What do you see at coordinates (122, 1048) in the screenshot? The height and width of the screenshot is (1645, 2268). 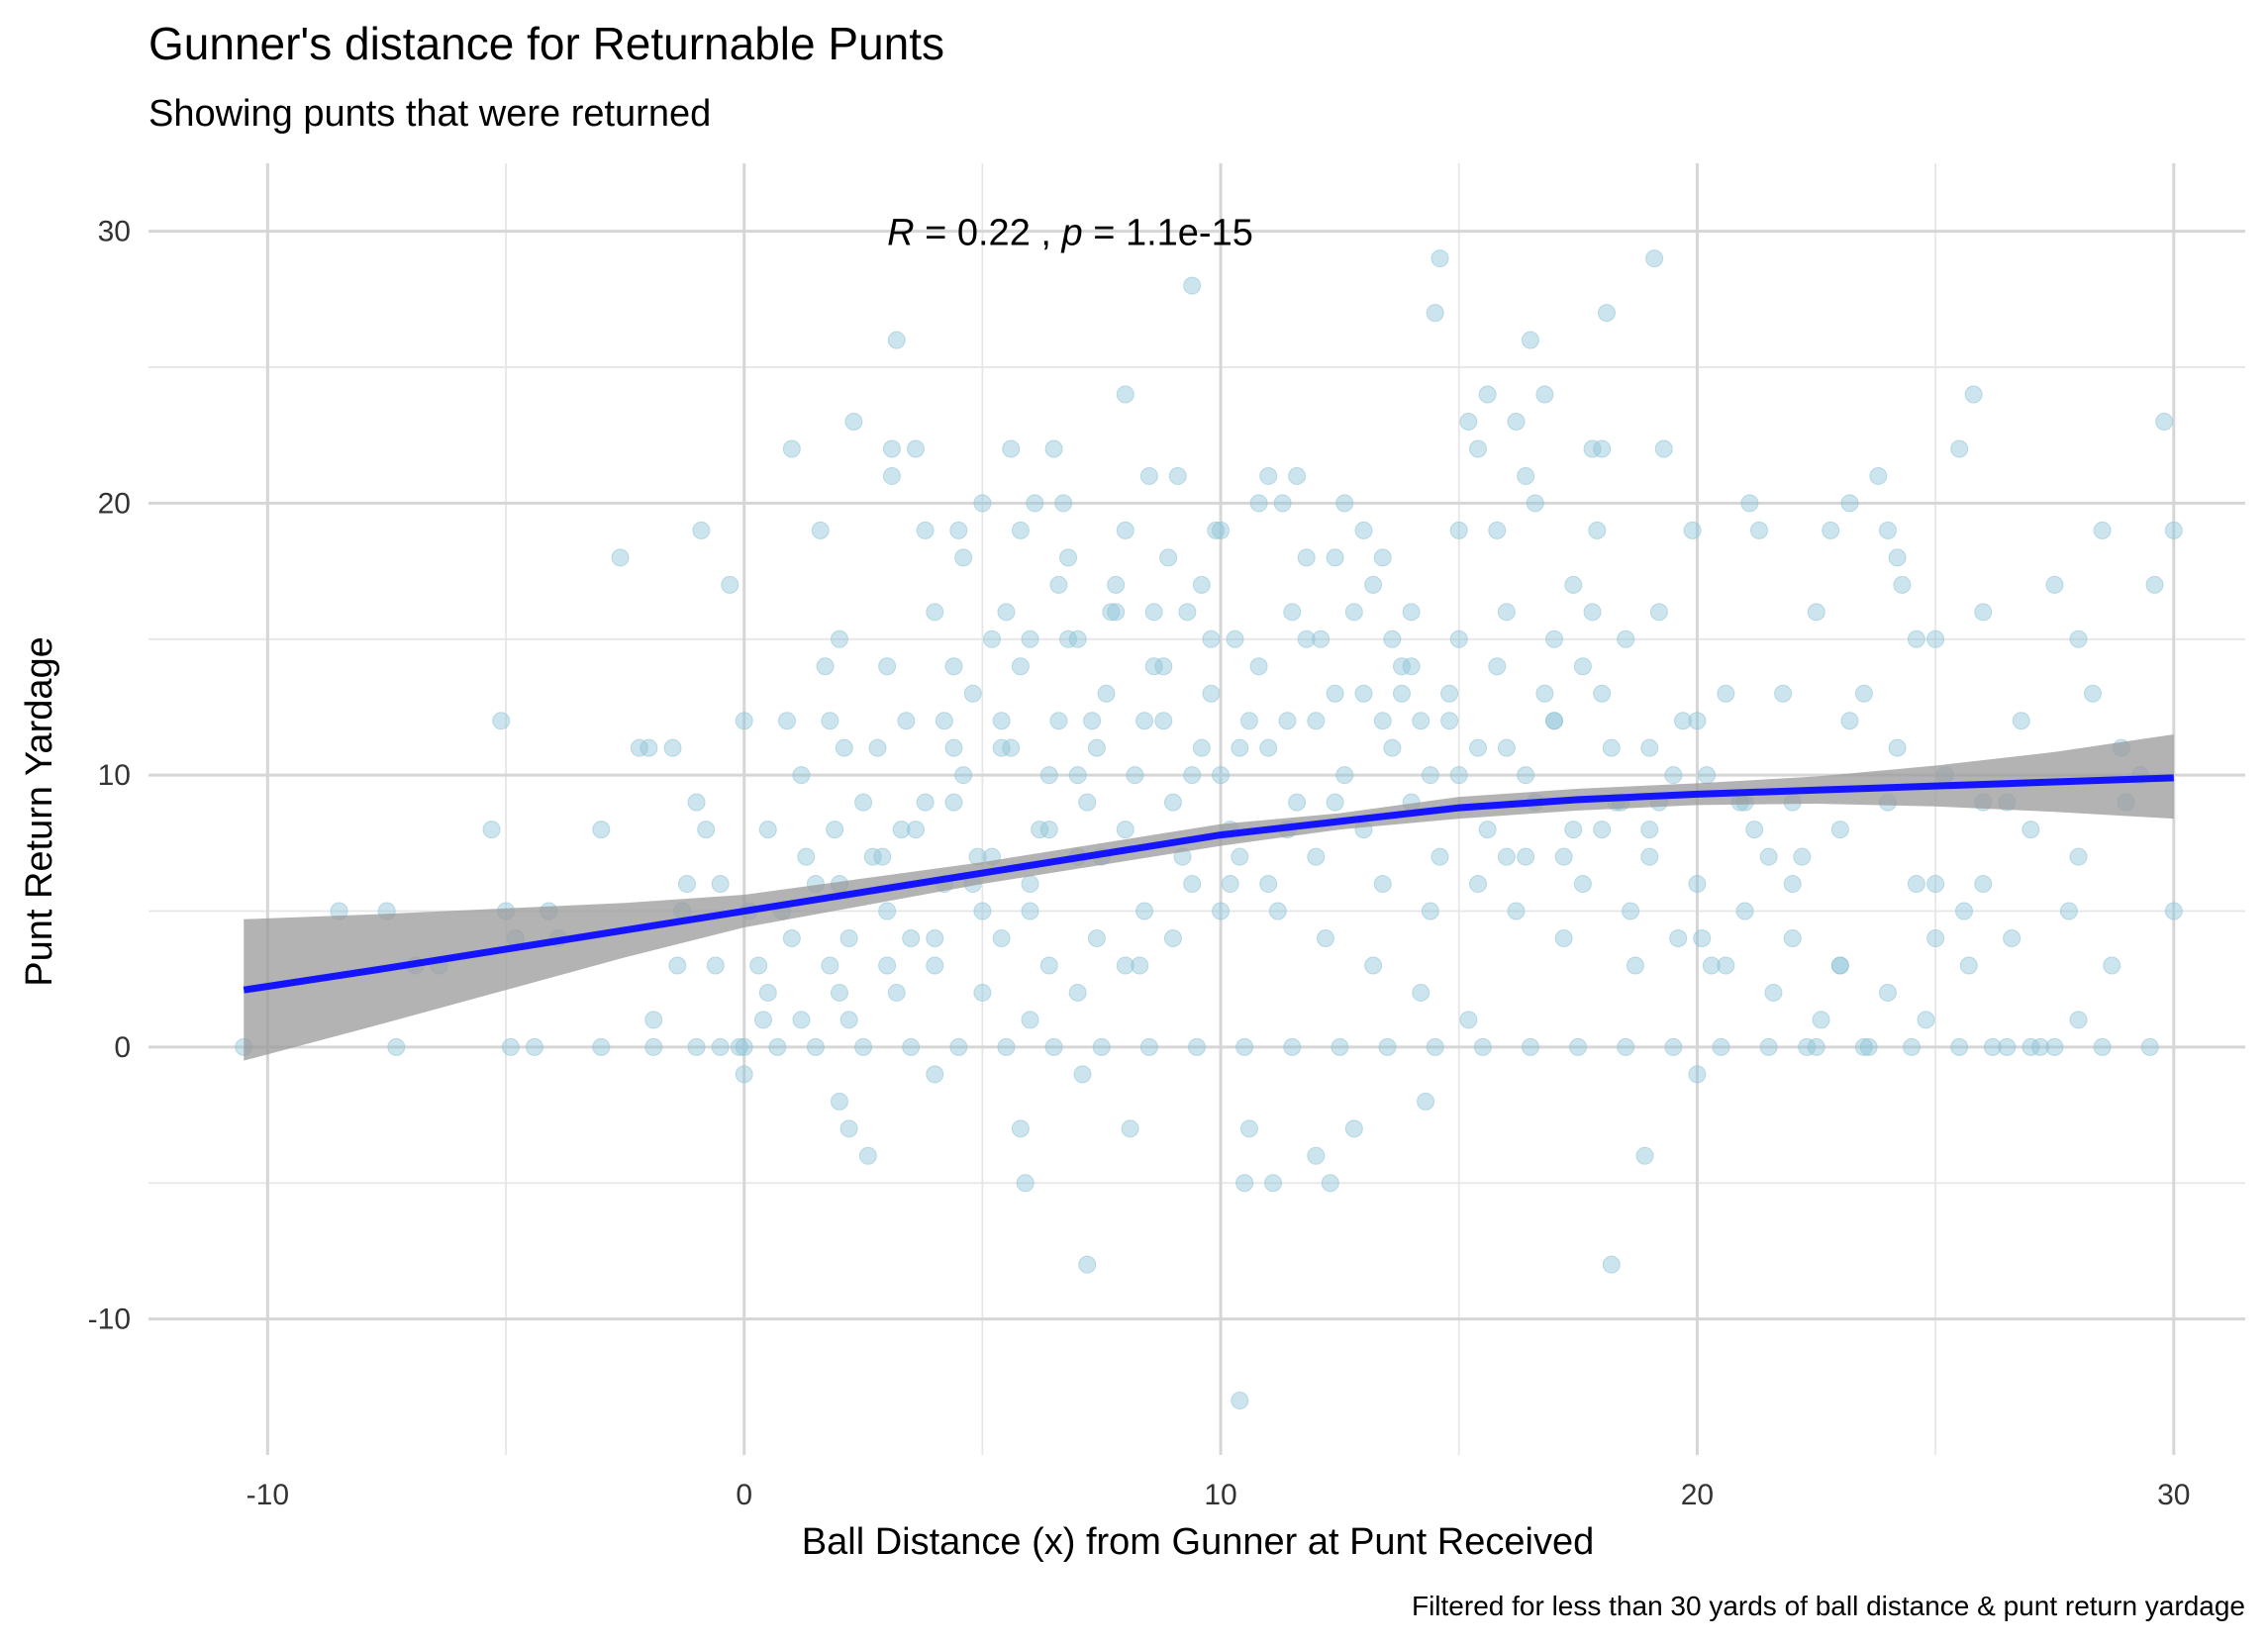 I see `y-tick-label: 0` at bounding box center [122, 1048].